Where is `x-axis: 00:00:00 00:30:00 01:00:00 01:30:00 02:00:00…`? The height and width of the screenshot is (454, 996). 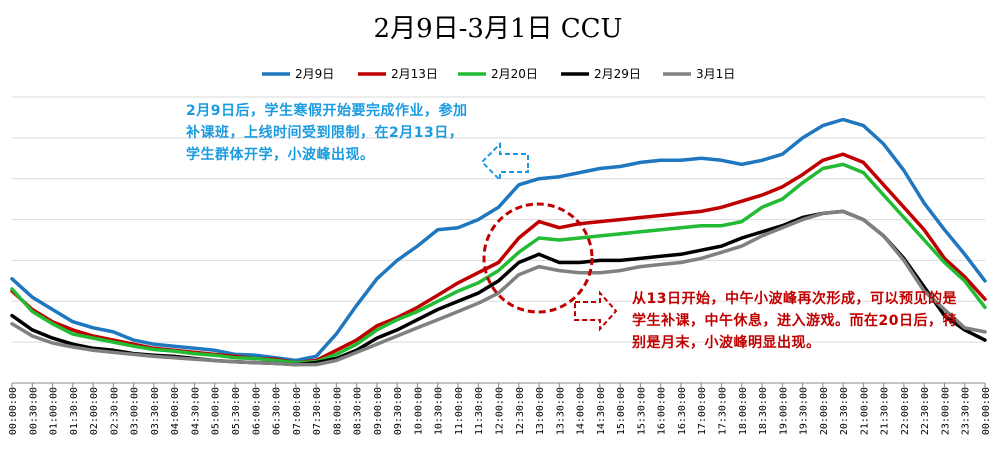
x-axis: 00:00:00 00:30:00 01:00:00 01:30:00 02:00:00… is located at coordinates (500, 408).